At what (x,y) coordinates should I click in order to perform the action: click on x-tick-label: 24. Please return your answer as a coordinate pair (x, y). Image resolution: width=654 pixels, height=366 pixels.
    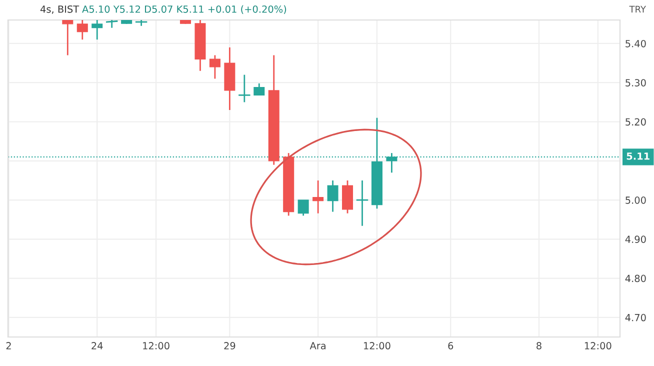
    Looking at the image, I should click on (97, 346).